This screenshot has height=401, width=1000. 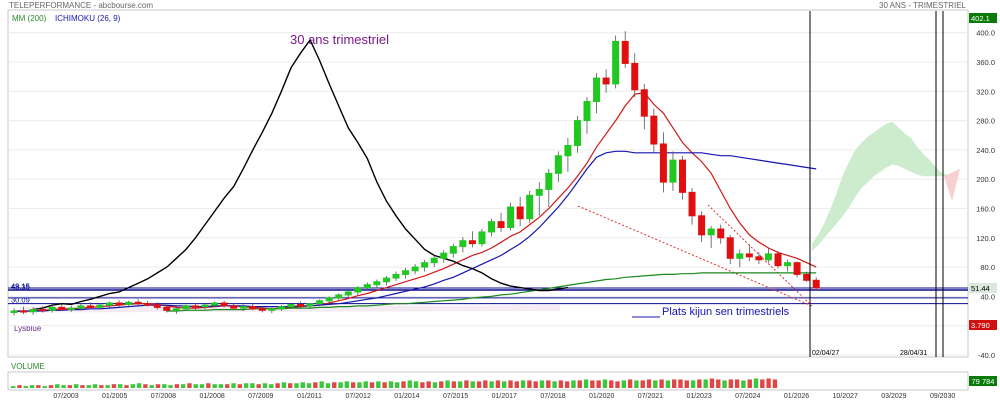 I want to click on x-tick-label: 07/2024, so click(x=747, y=396).